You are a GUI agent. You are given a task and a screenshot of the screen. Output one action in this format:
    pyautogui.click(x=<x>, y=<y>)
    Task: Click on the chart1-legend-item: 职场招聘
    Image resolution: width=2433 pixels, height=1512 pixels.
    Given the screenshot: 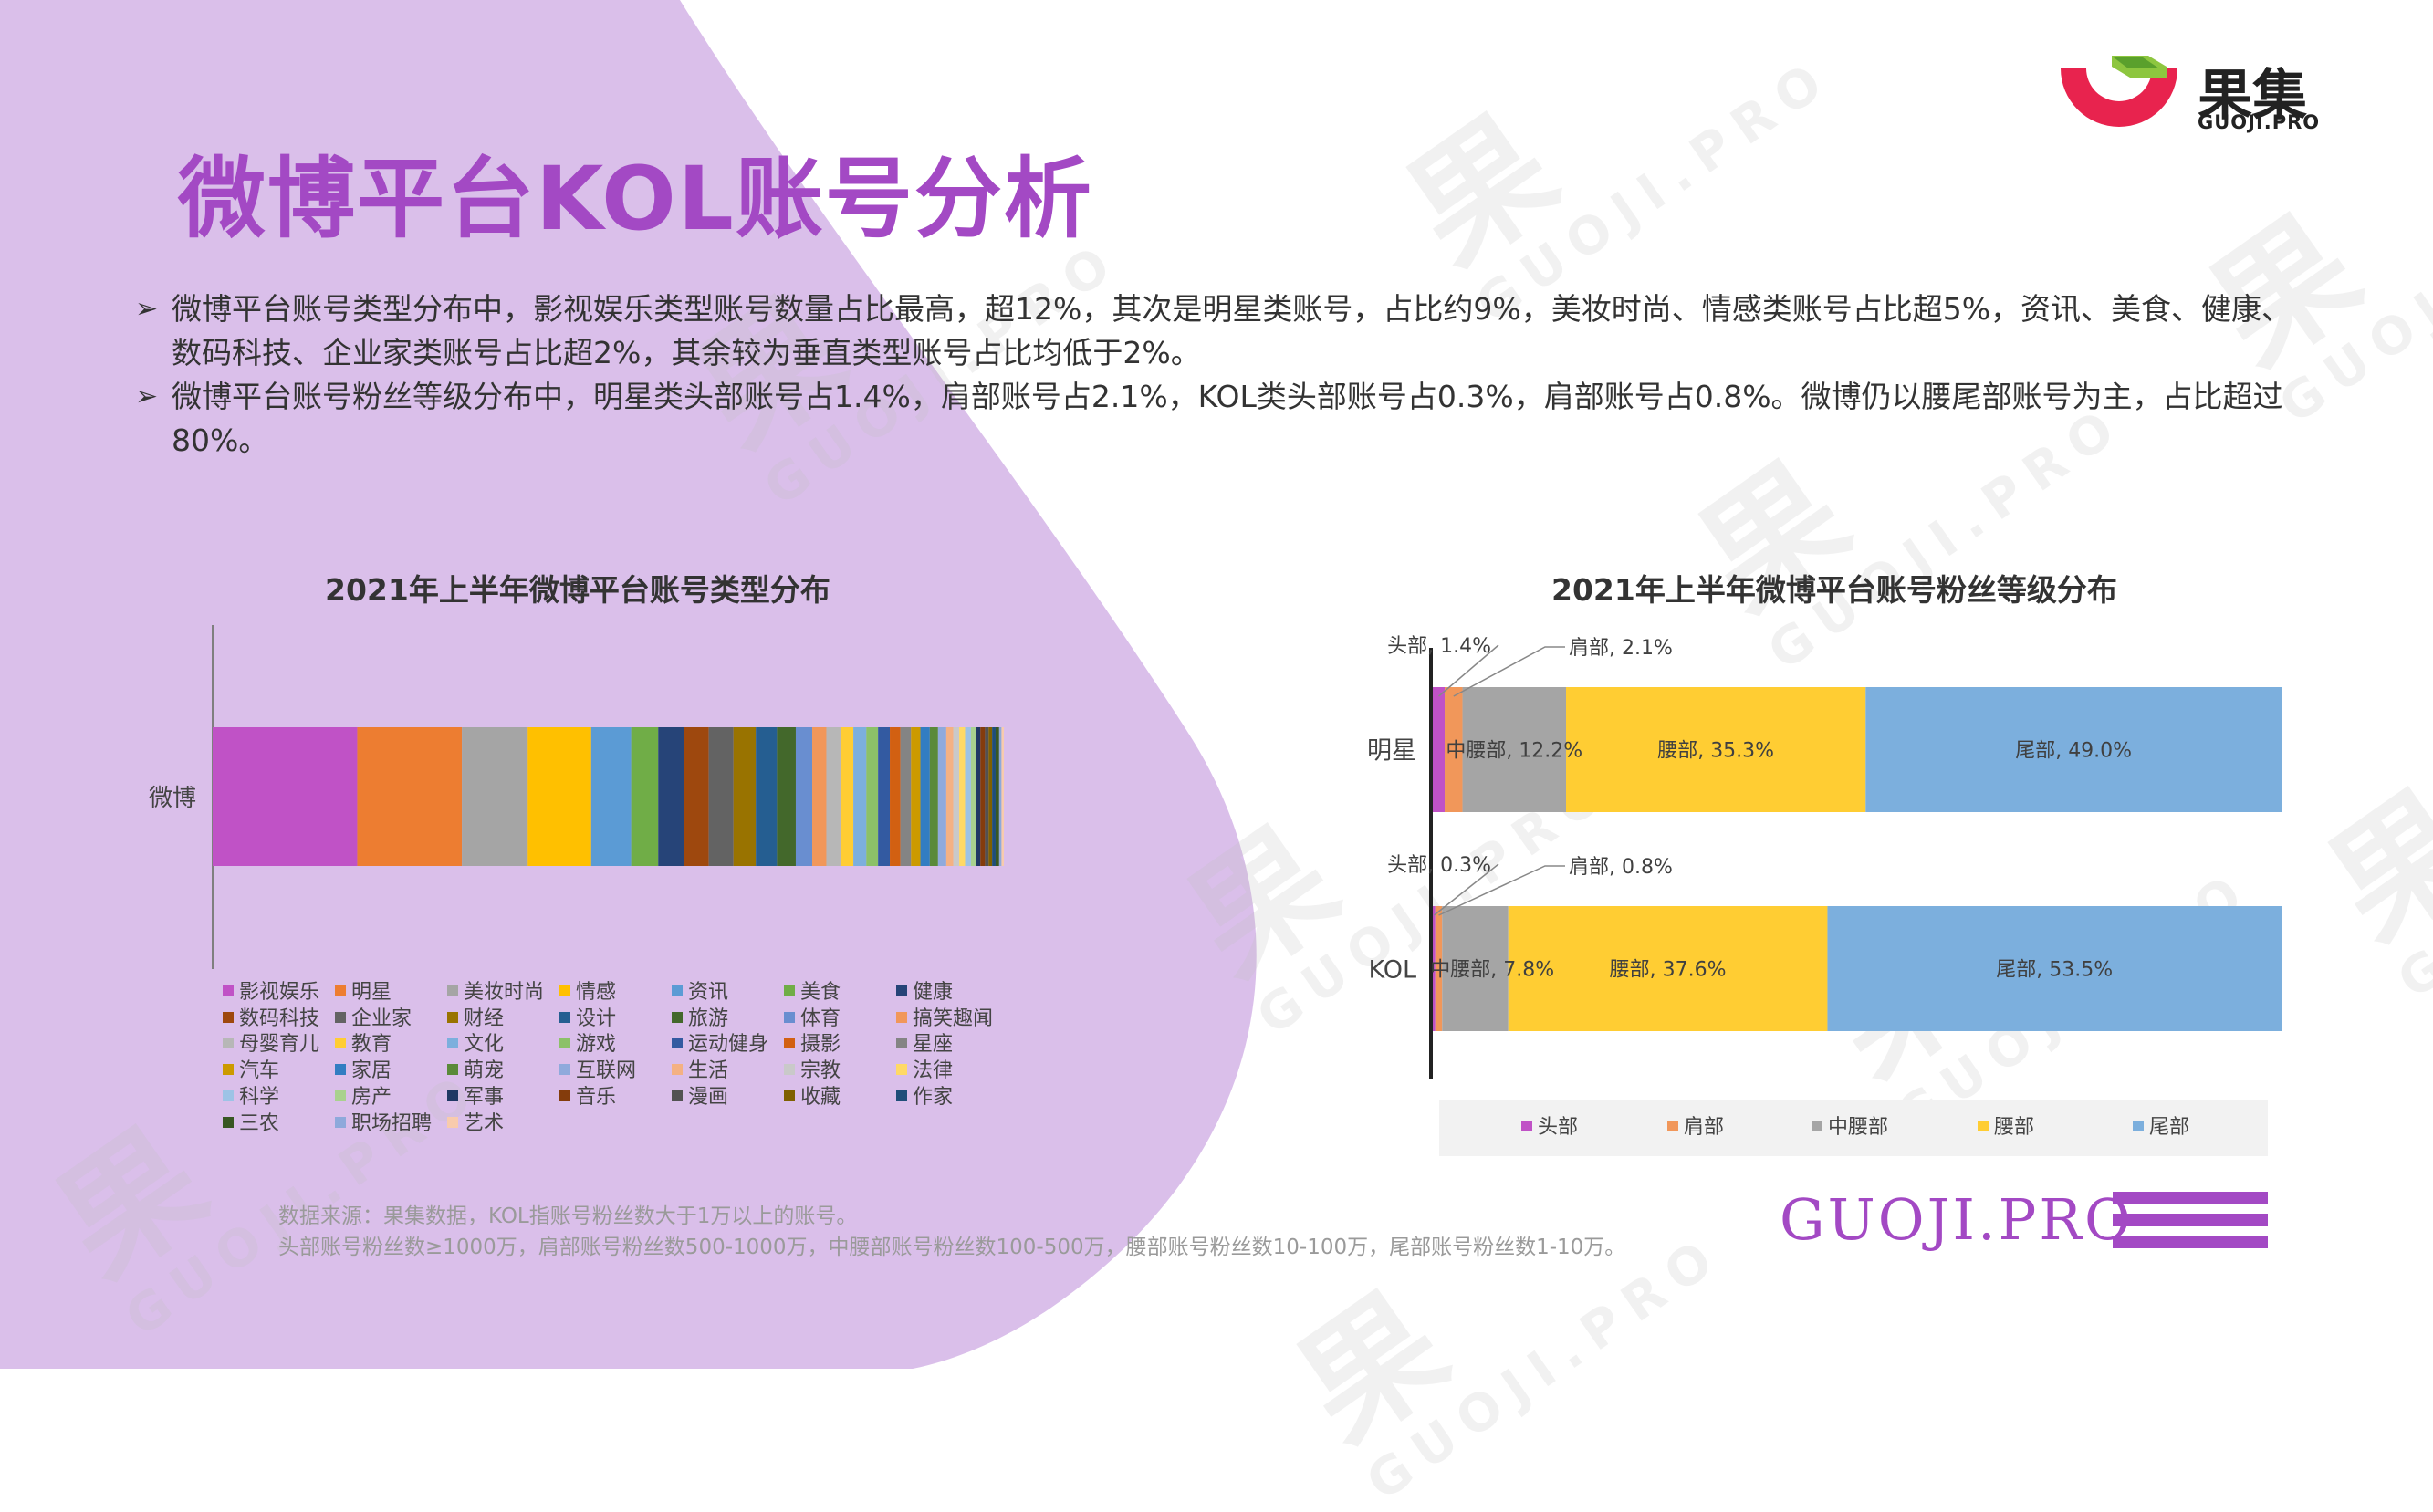 What is the action you would take?
    pyautogui.click(x=384, y=1124)
    